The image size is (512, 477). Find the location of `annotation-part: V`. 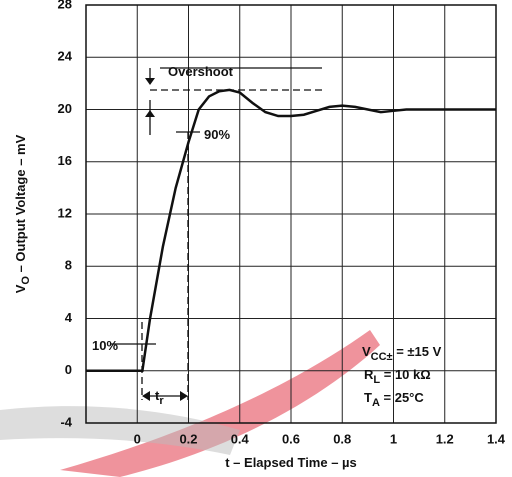

annotation-part: V is located at coordinates (366, 351).